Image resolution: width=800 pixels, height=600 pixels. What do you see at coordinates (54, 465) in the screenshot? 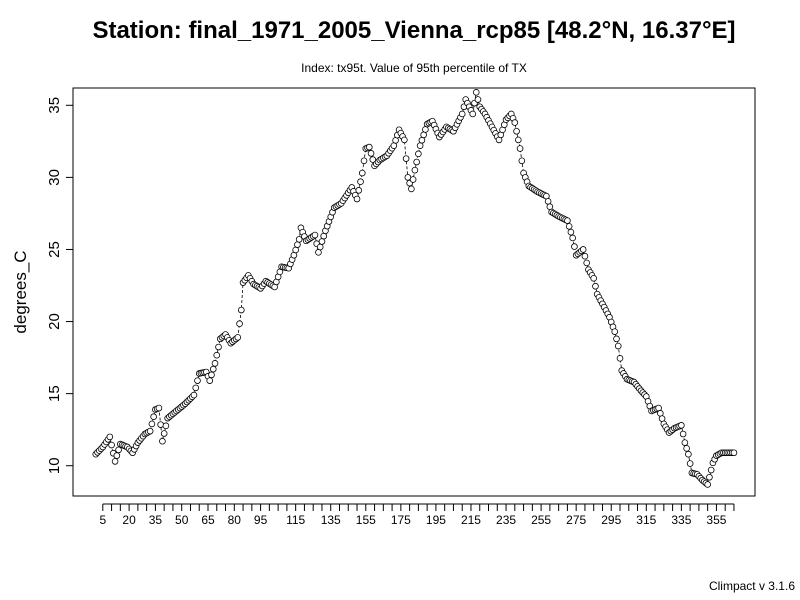
I see `y-tick-label: 10` at bounding box center [54, 465].